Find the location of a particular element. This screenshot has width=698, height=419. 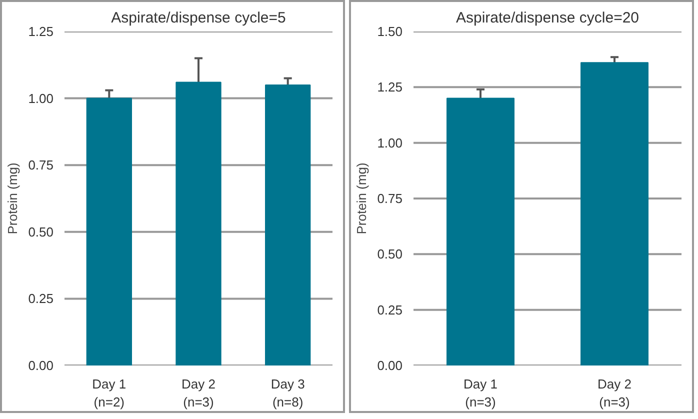

chart-title: Aspirate/dispense cycle=20 is located at coordinates (548, 18).